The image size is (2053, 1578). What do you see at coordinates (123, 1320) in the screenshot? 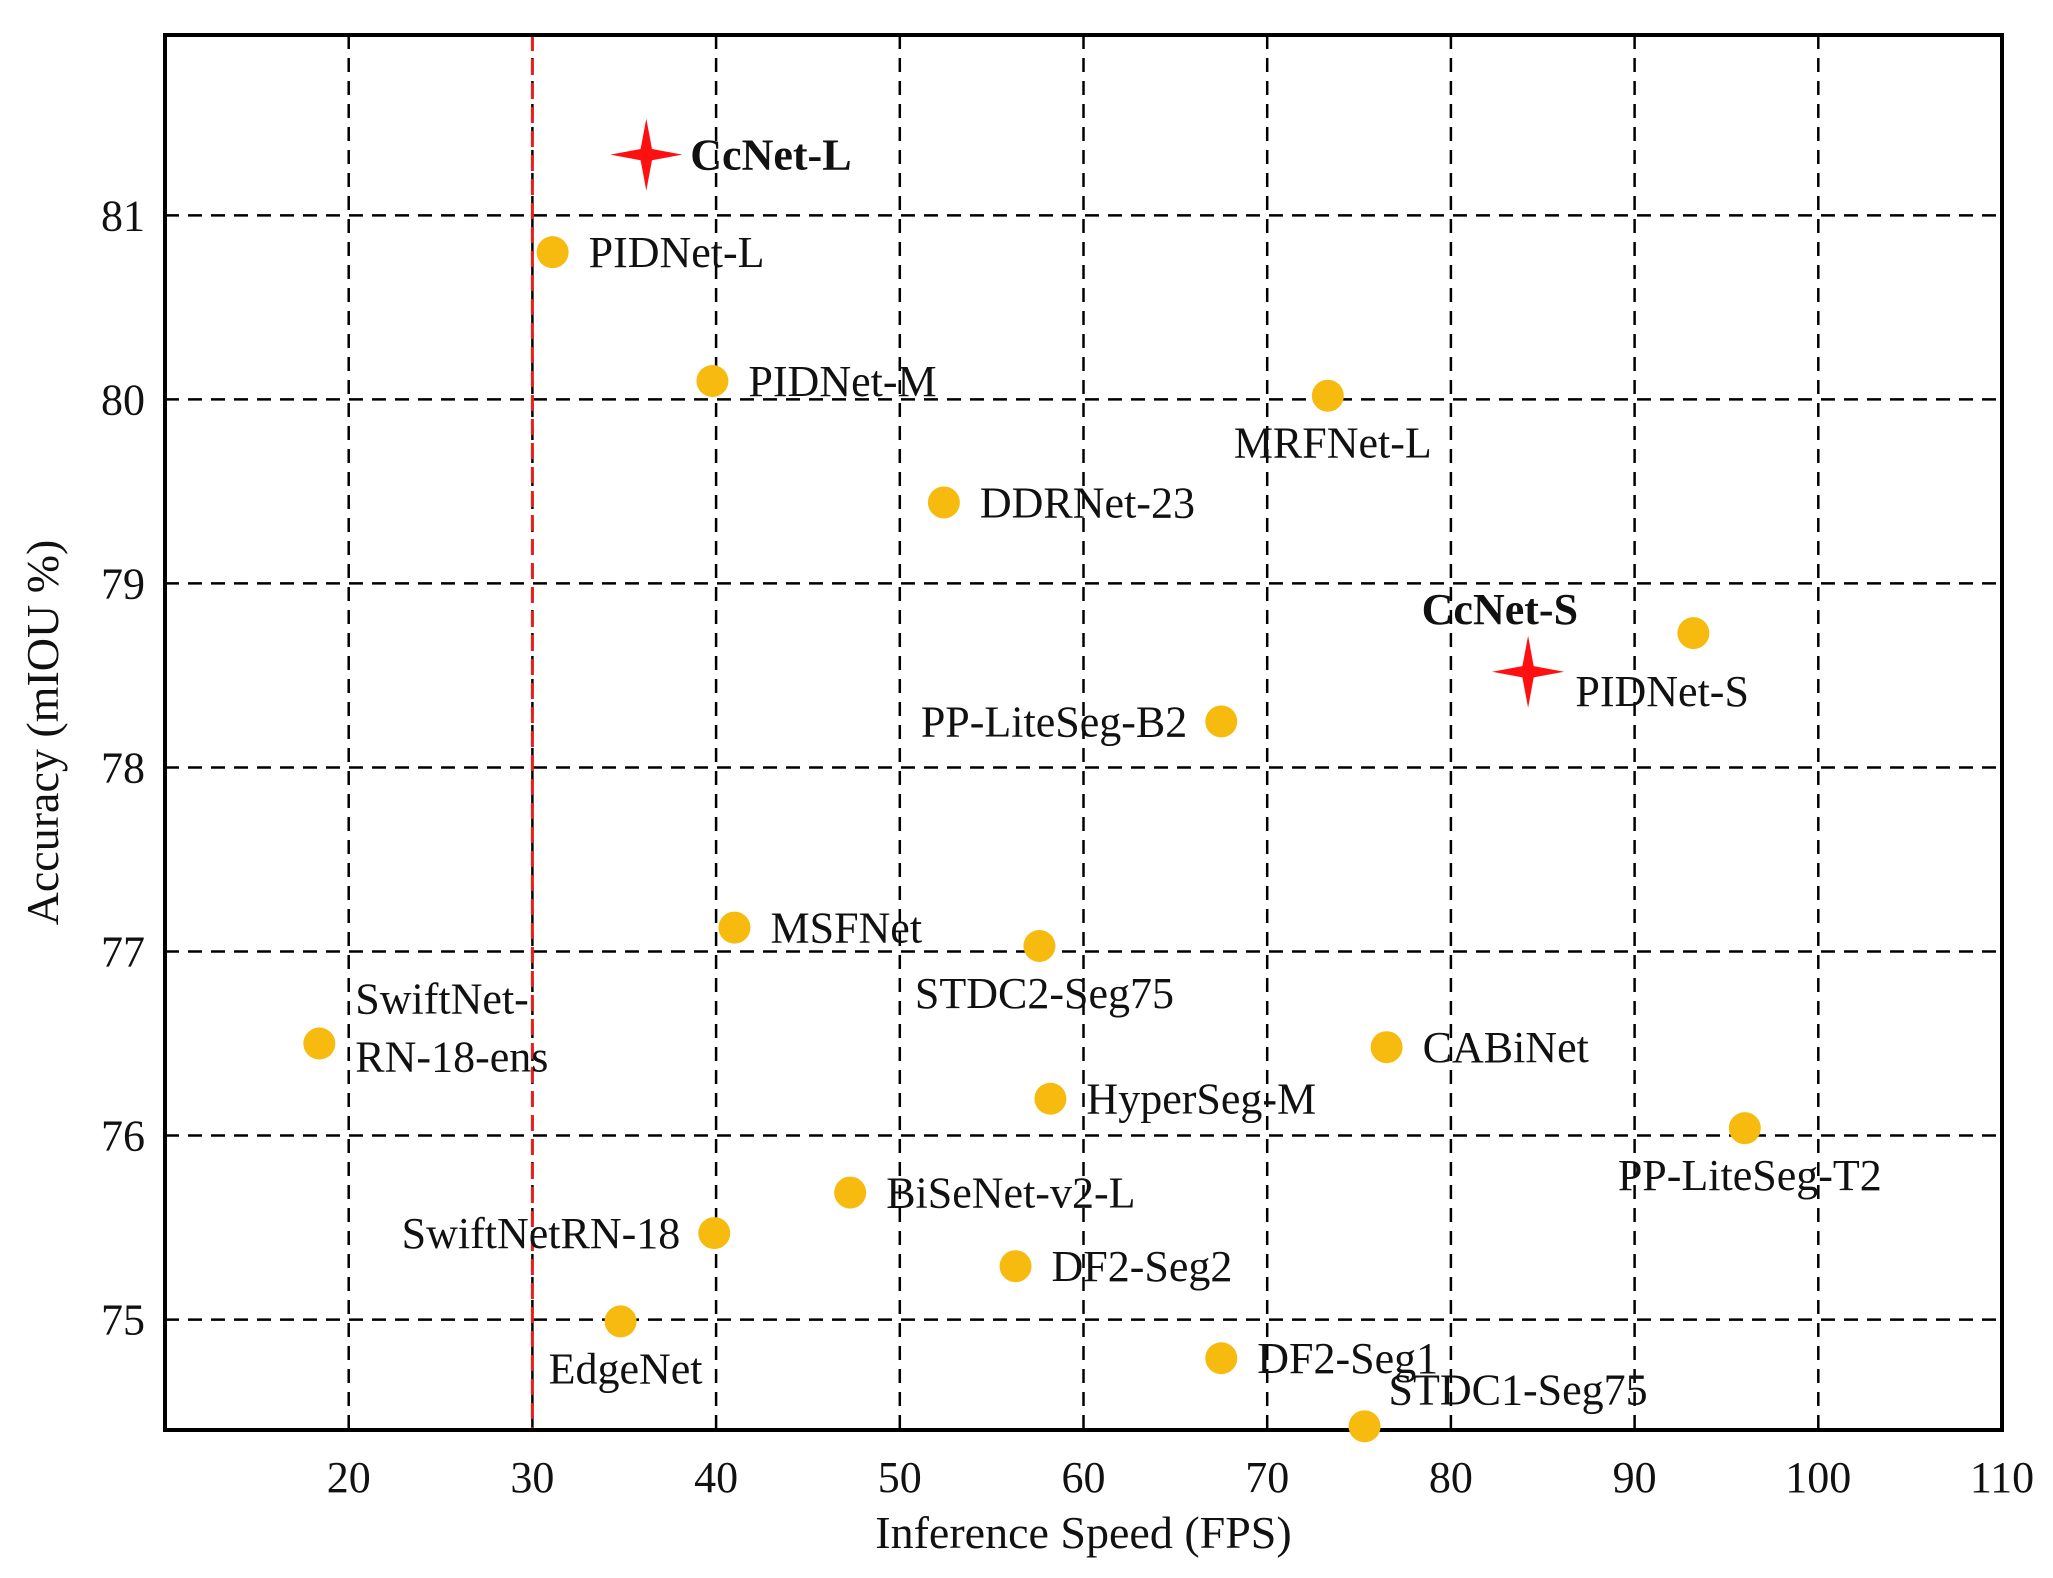
I see `y-tick-label-75: 75` at bounding box center [123, 1320].